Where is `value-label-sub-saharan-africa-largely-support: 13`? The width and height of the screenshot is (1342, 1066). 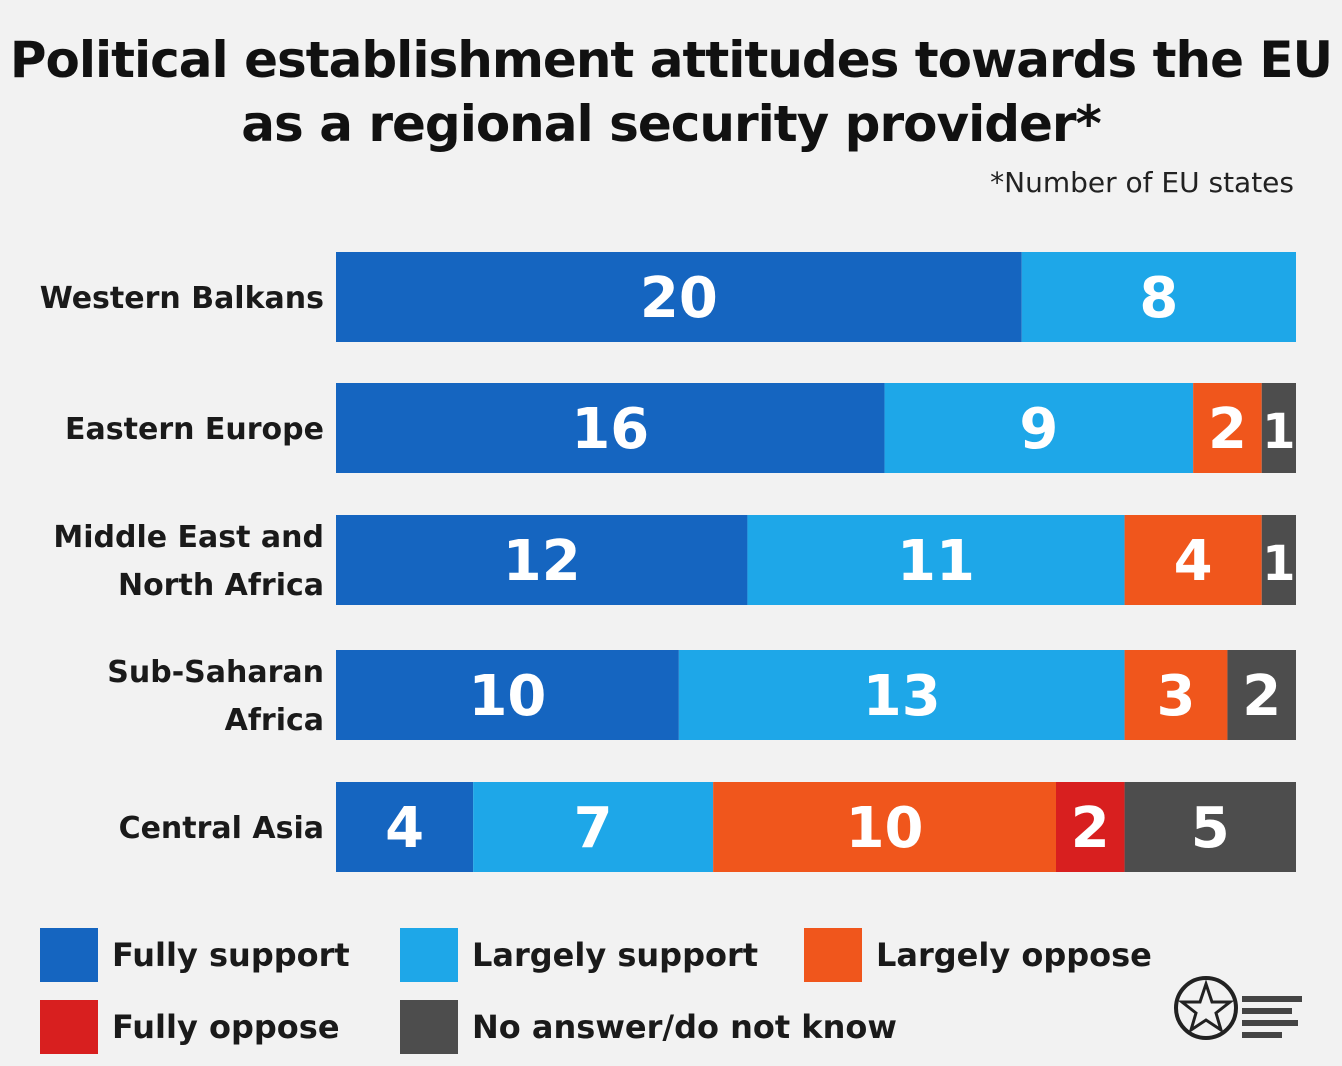 value-label-sub-saharan-africa-largely-support: 13 is located at coordinates (902, 696).